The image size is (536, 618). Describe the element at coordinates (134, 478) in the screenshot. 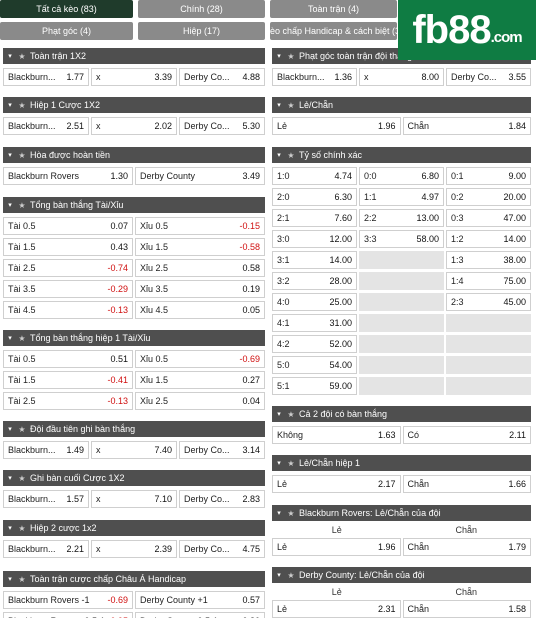

I see `market-header: ▾ ★ Ghi bàn cuối Cược 1X2` at that location.